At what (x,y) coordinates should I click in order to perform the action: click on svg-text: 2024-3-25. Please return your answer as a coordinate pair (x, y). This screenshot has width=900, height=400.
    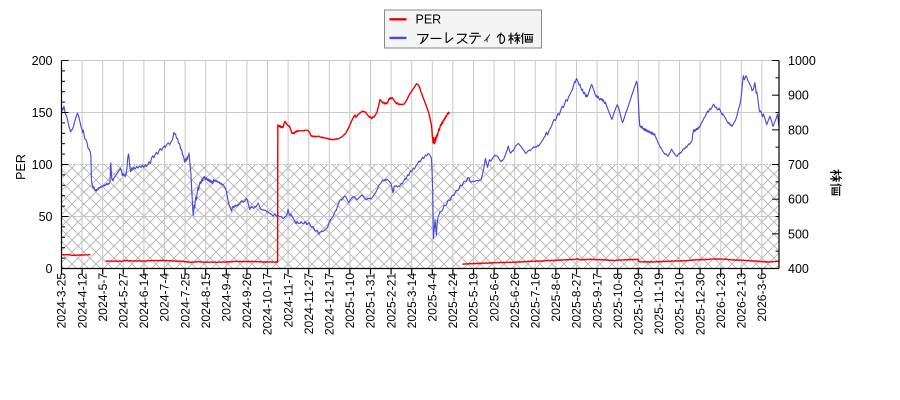
    Looking at the image, I should click on (62, 301).